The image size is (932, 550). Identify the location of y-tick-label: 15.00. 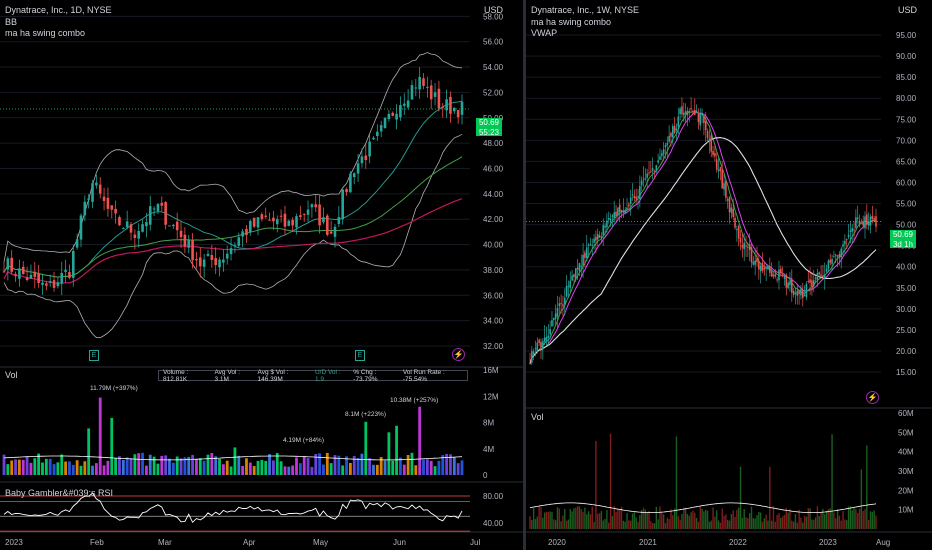
(906, 372).